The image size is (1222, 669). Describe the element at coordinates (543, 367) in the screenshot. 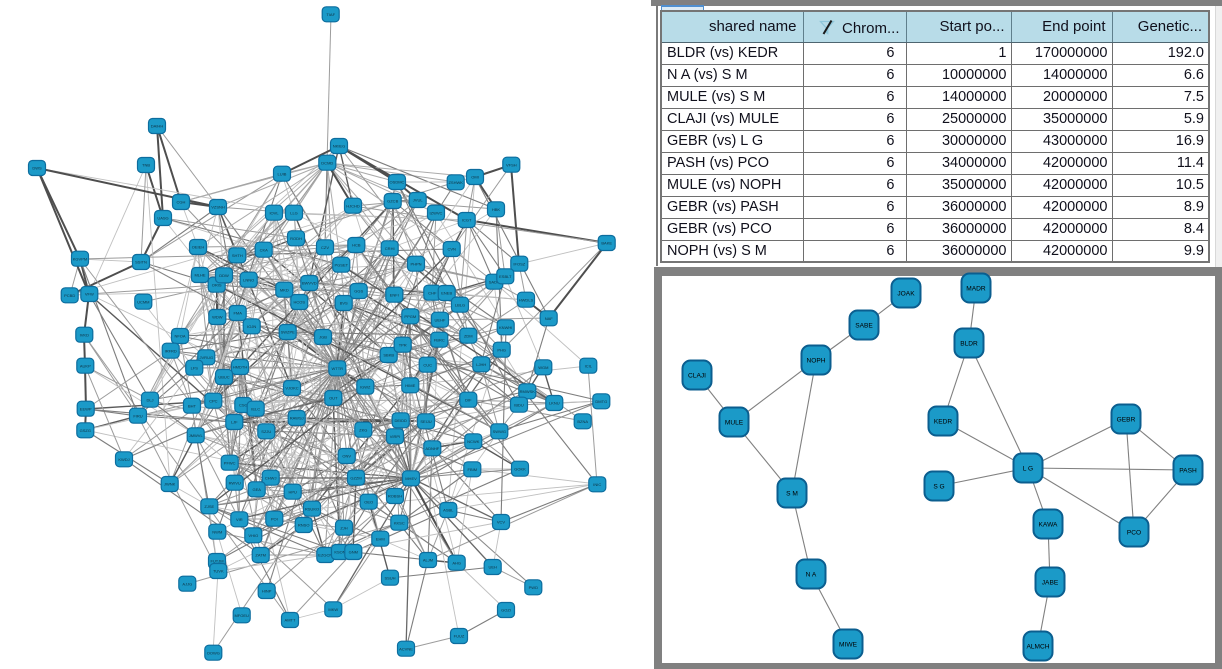

I see `svg-text: WGM` at that location.